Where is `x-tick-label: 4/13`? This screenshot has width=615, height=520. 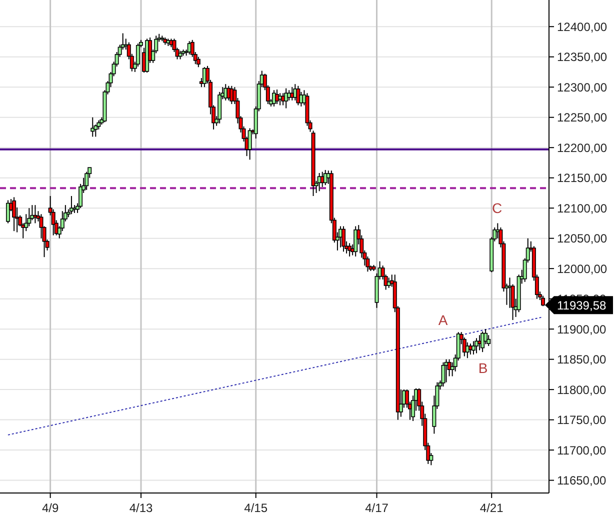 x-tick-label: 4/13 is located at coordinates (141, 508).